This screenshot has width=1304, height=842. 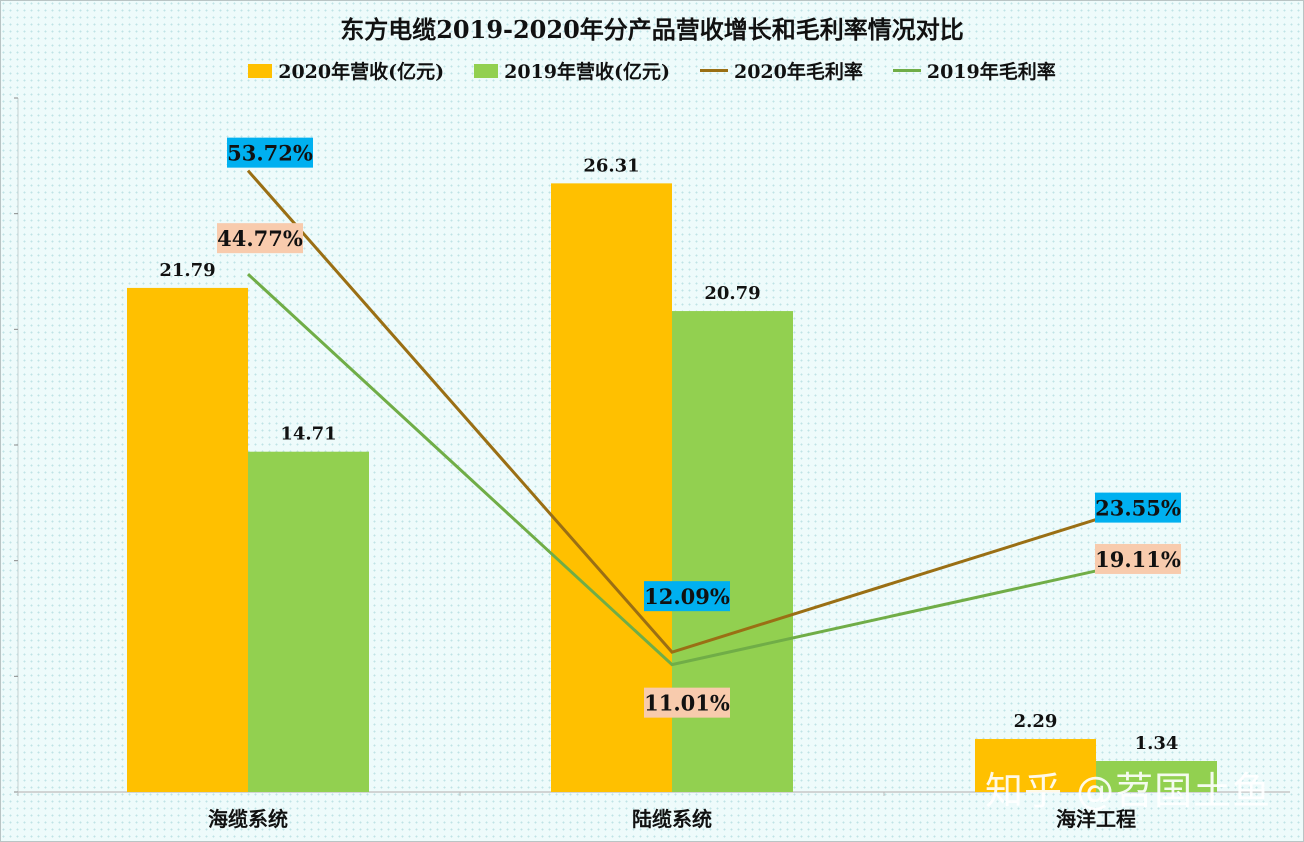 I want to click on legend-label-2020-margin: 2020年毛利率, so click(x=798, y=72).